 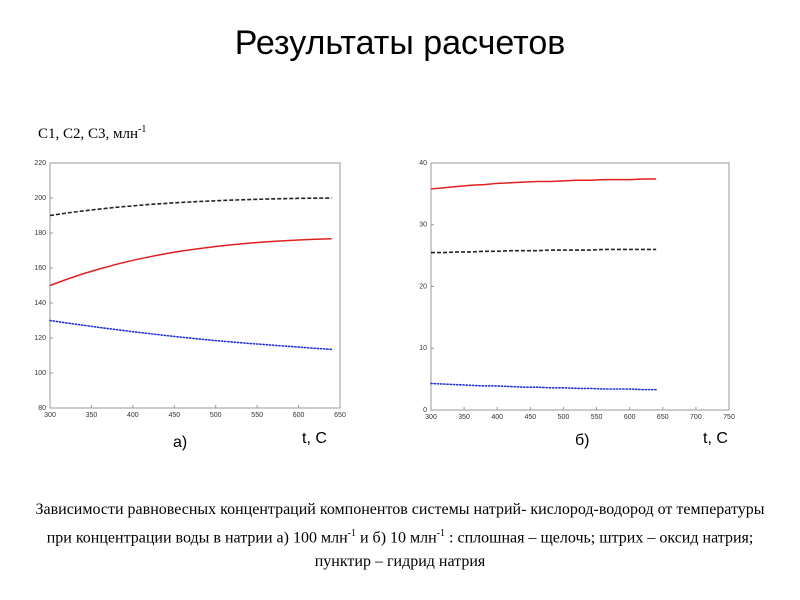 What do you see at coordinates (396, 538) in the screenshot?
I see `caption-text: и б) 10 млн` at bounding box center [396, 538].